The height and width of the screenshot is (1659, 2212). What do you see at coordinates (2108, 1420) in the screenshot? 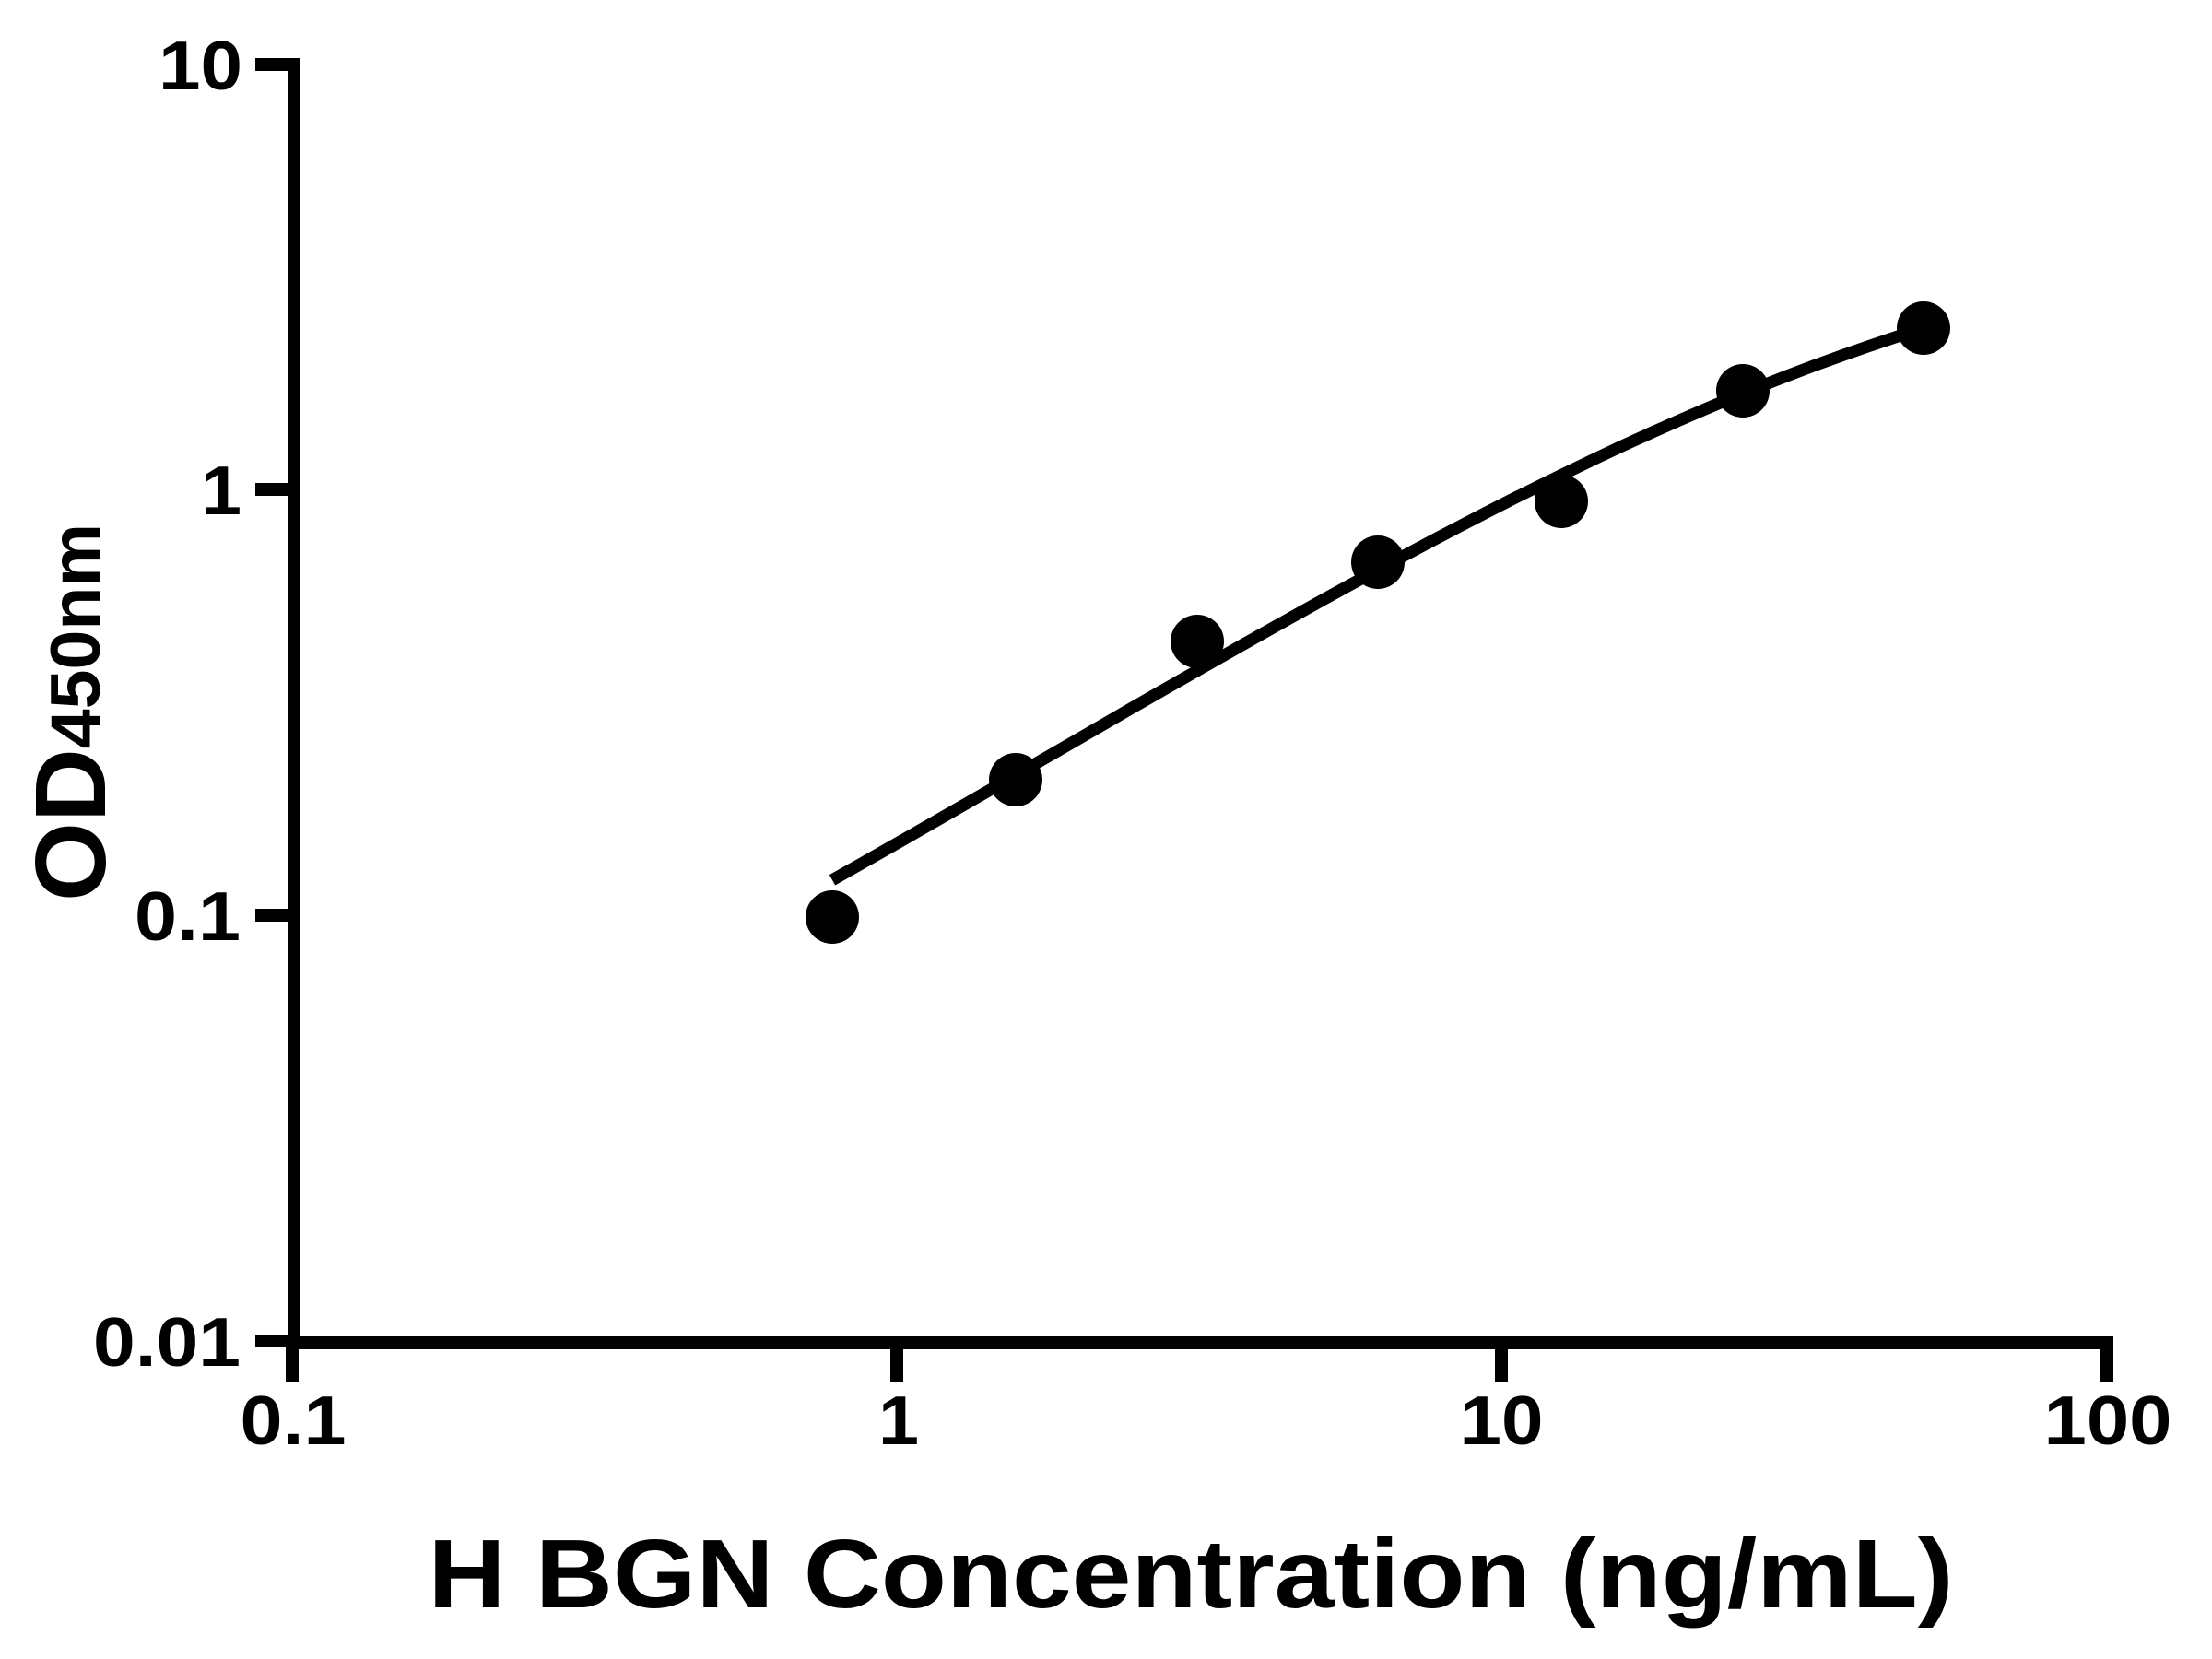
I see `svg-text: 100` at bounding box center [2108, 1420].